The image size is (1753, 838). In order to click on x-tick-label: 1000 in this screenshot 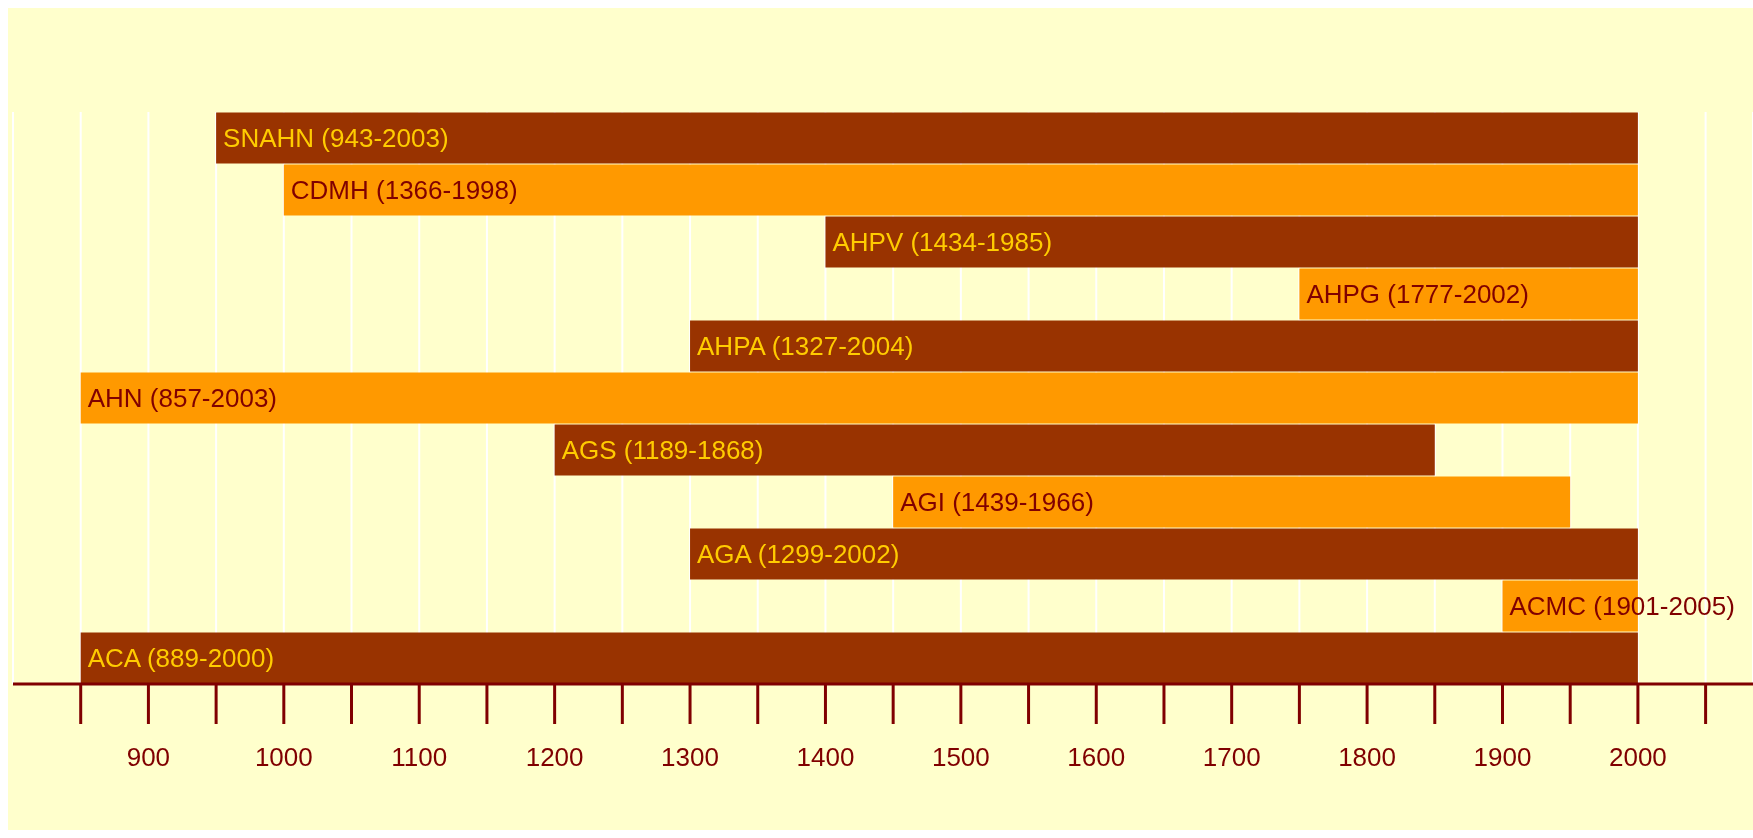, I will do `click(283, 757)`.